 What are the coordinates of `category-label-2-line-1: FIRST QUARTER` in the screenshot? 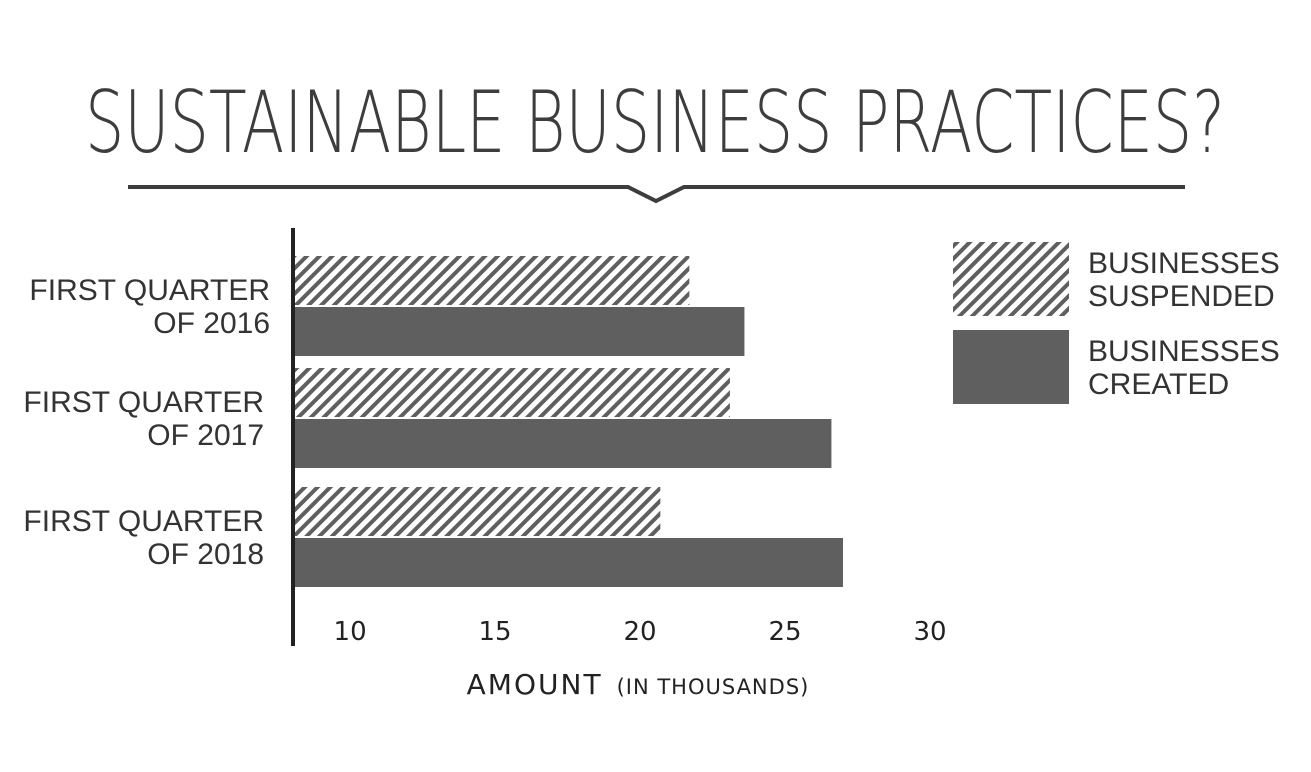 It's located at (143, 402).